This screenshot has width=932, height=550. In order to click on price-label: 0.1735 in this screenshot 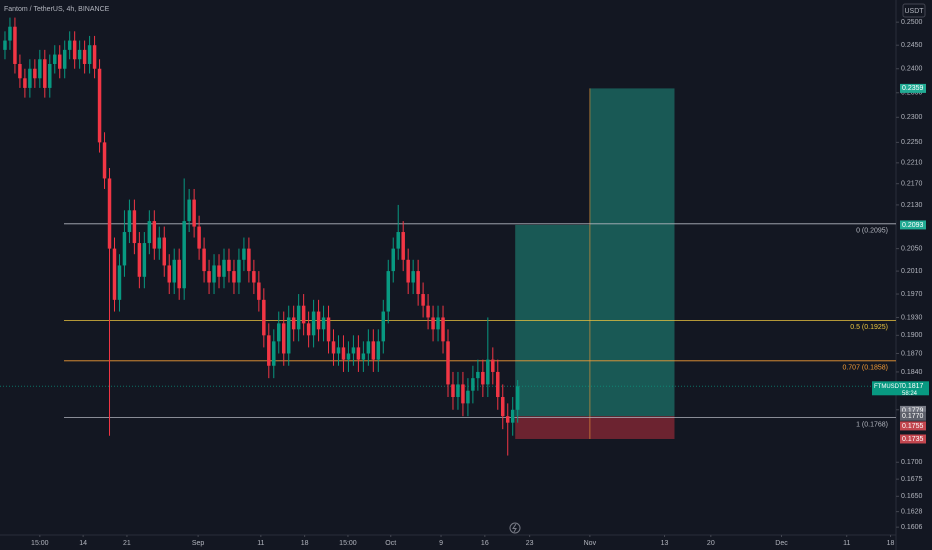, I will do `click(913, 439)`.